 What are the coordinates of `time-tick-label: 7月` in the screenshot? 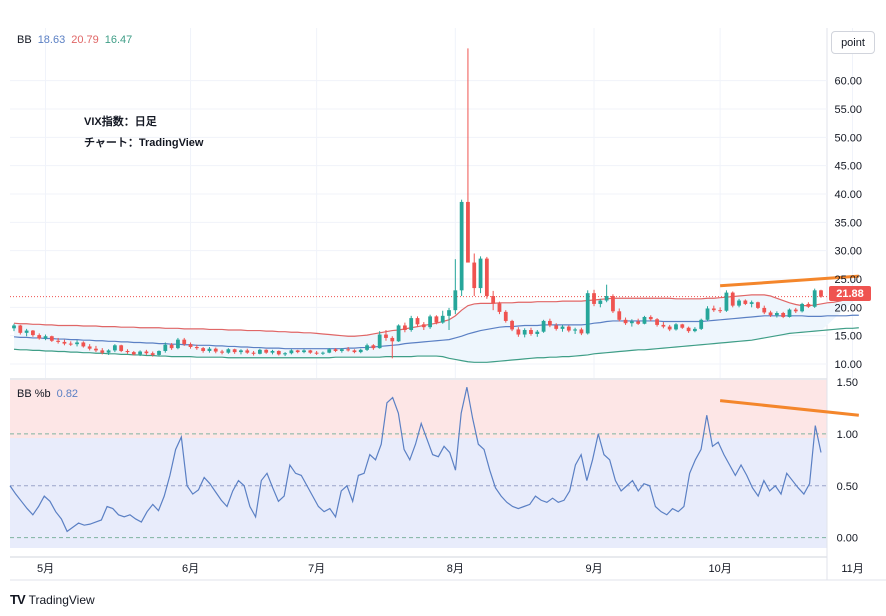 It's located at (316, 569).